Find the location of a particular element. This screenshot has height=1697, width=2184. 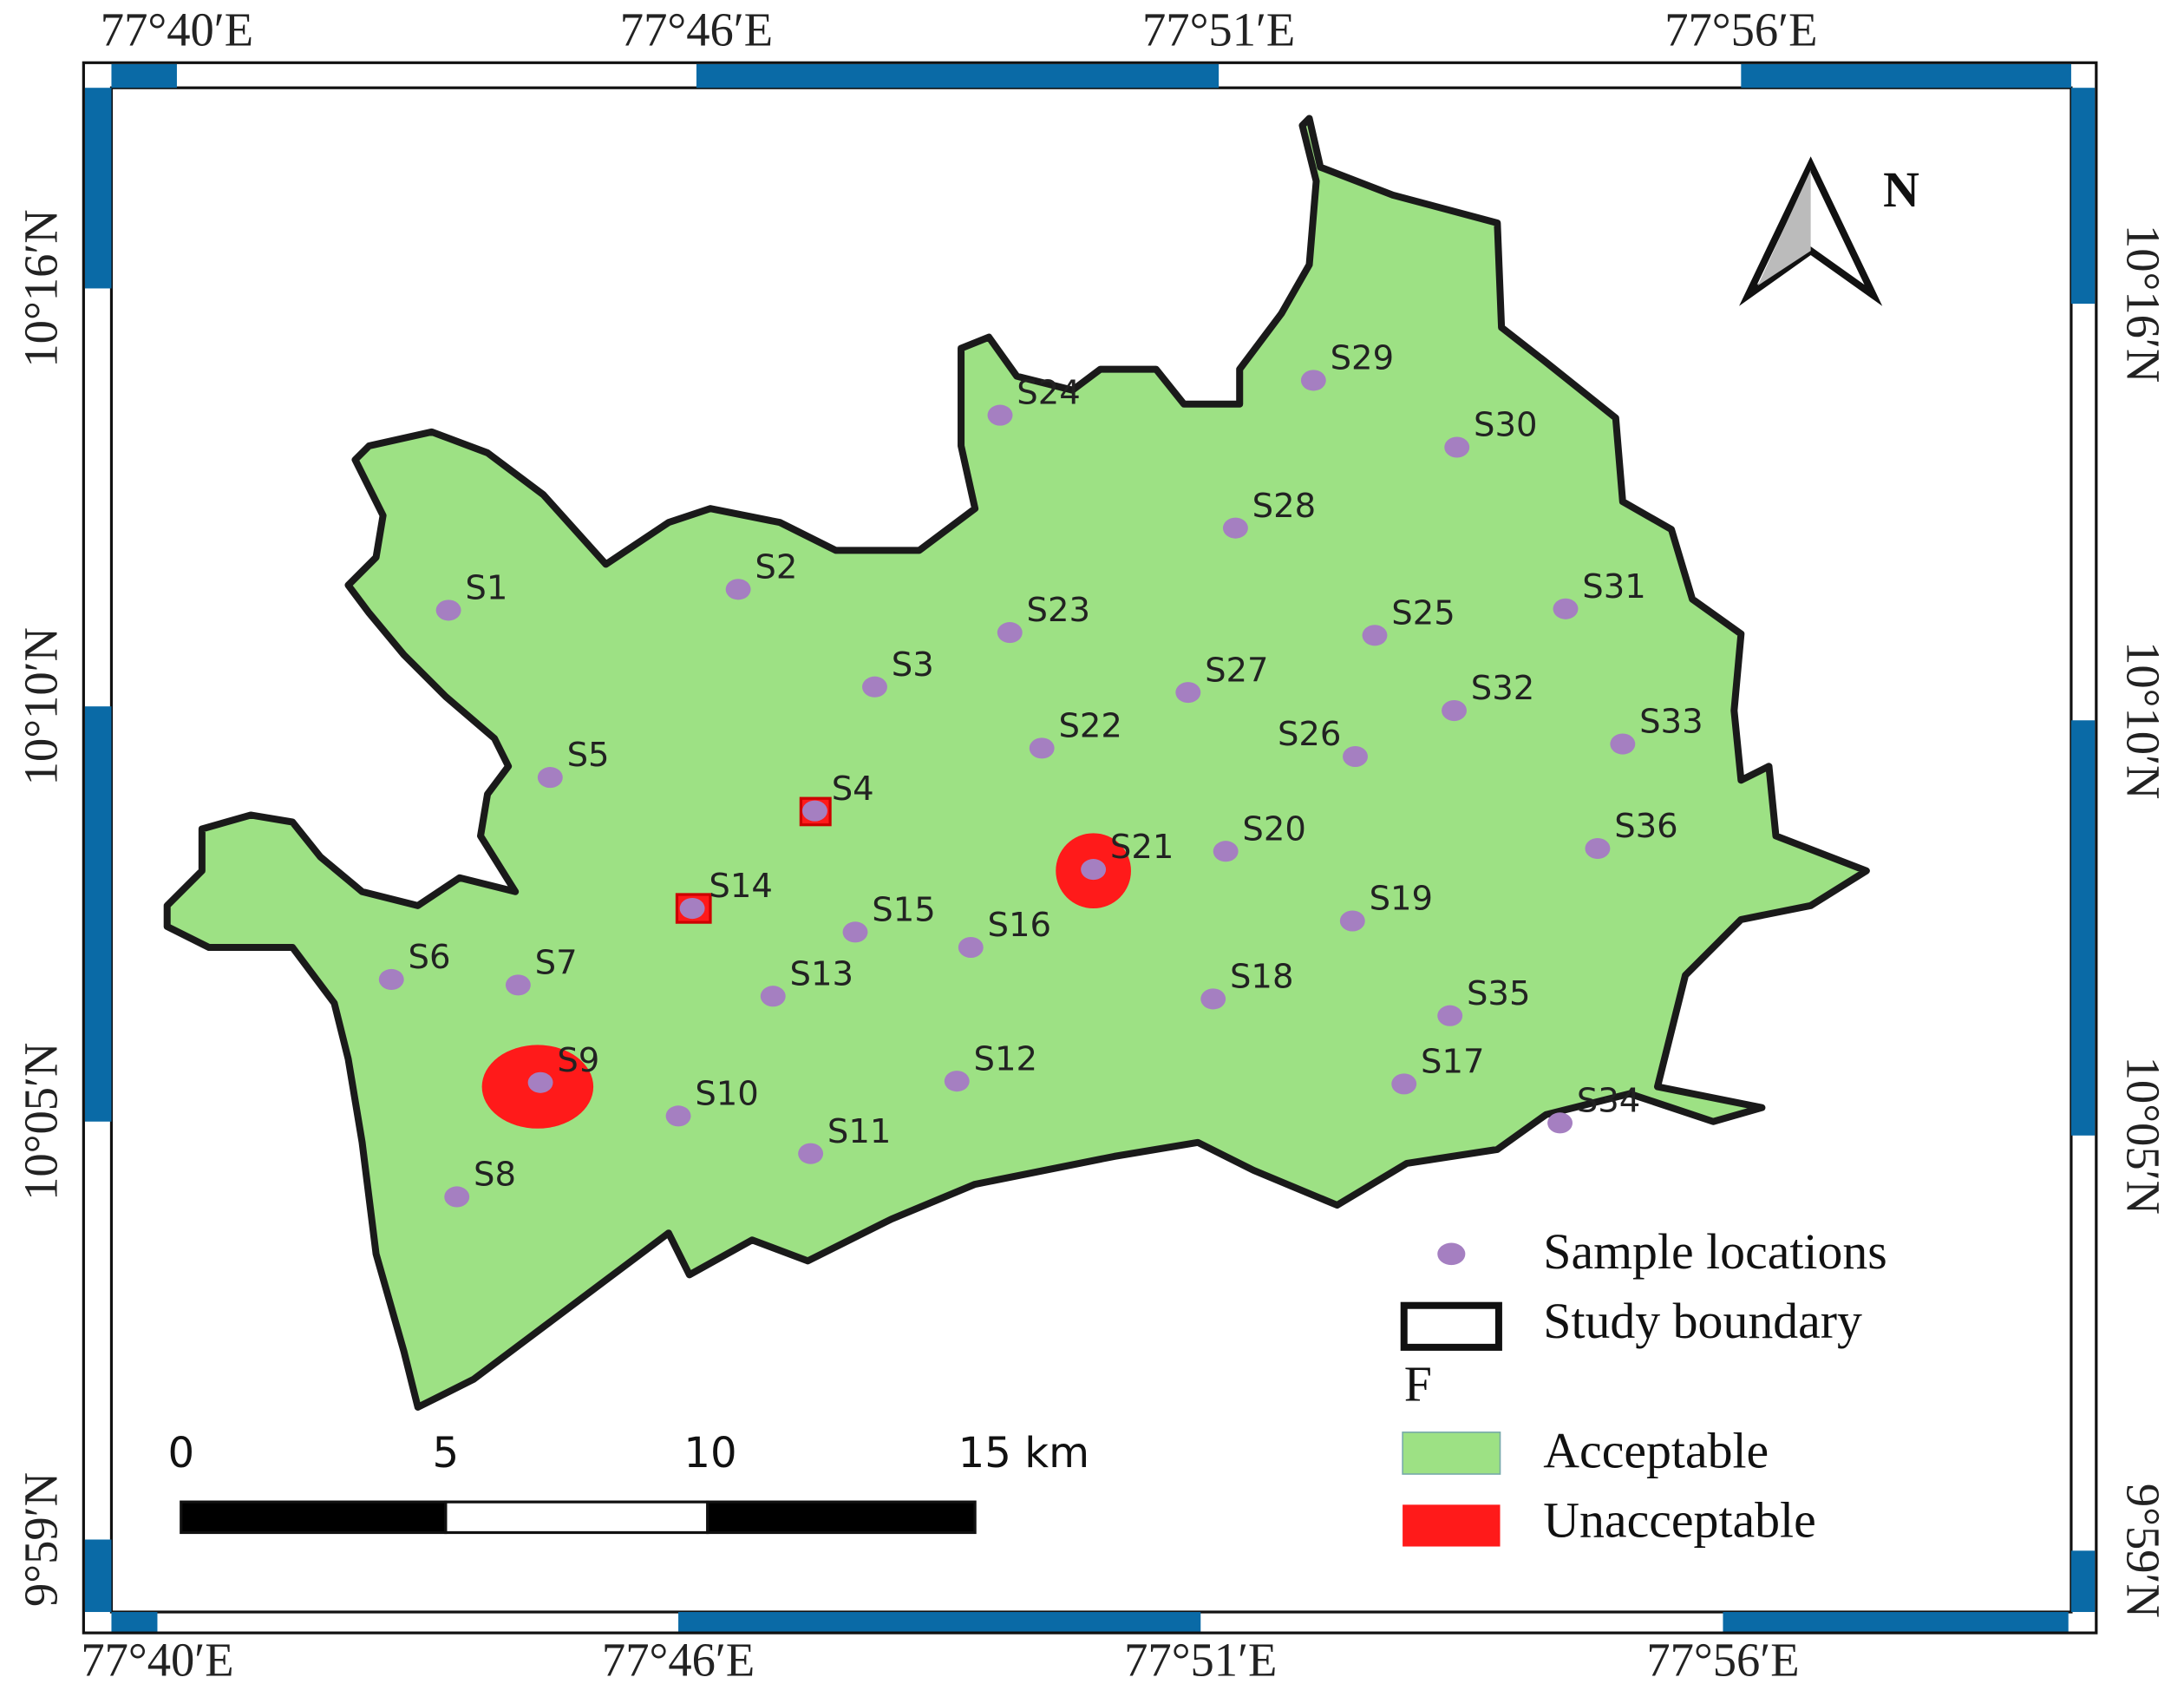

left-coord-label: 10°05′N is located at coordinates (41, 1122).